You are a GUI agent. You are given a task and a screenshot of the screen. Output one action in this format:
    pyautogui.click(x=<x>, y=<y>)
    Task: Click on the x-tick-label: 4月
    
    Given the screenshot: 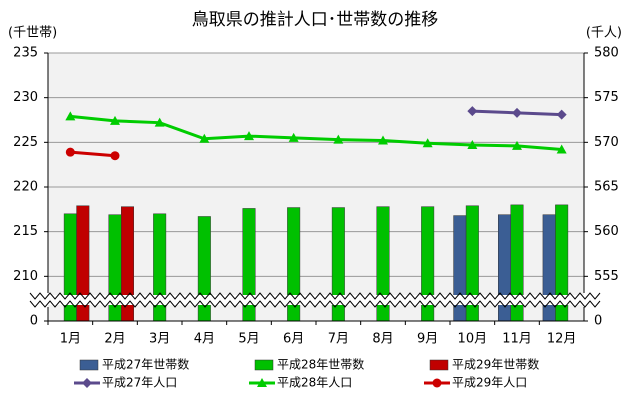 What is the action you would take?
    pyautogui.click(x=204, y=339)
    